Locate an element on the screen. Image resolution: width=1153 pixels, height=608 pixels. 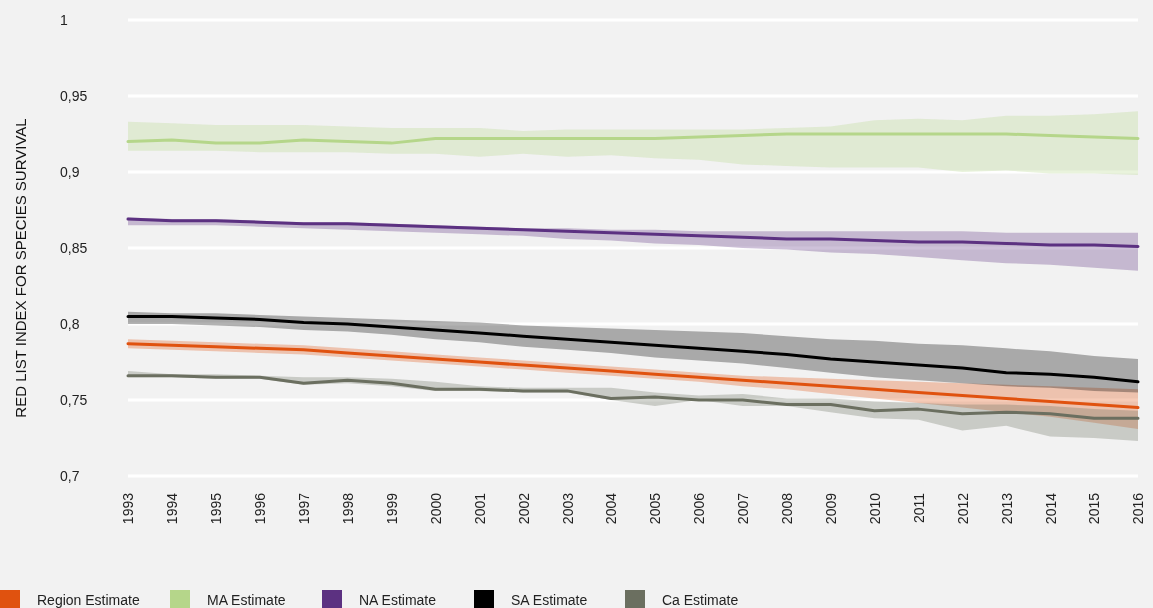
x-tick-label: 2002 is located at coordinates (523, 508).